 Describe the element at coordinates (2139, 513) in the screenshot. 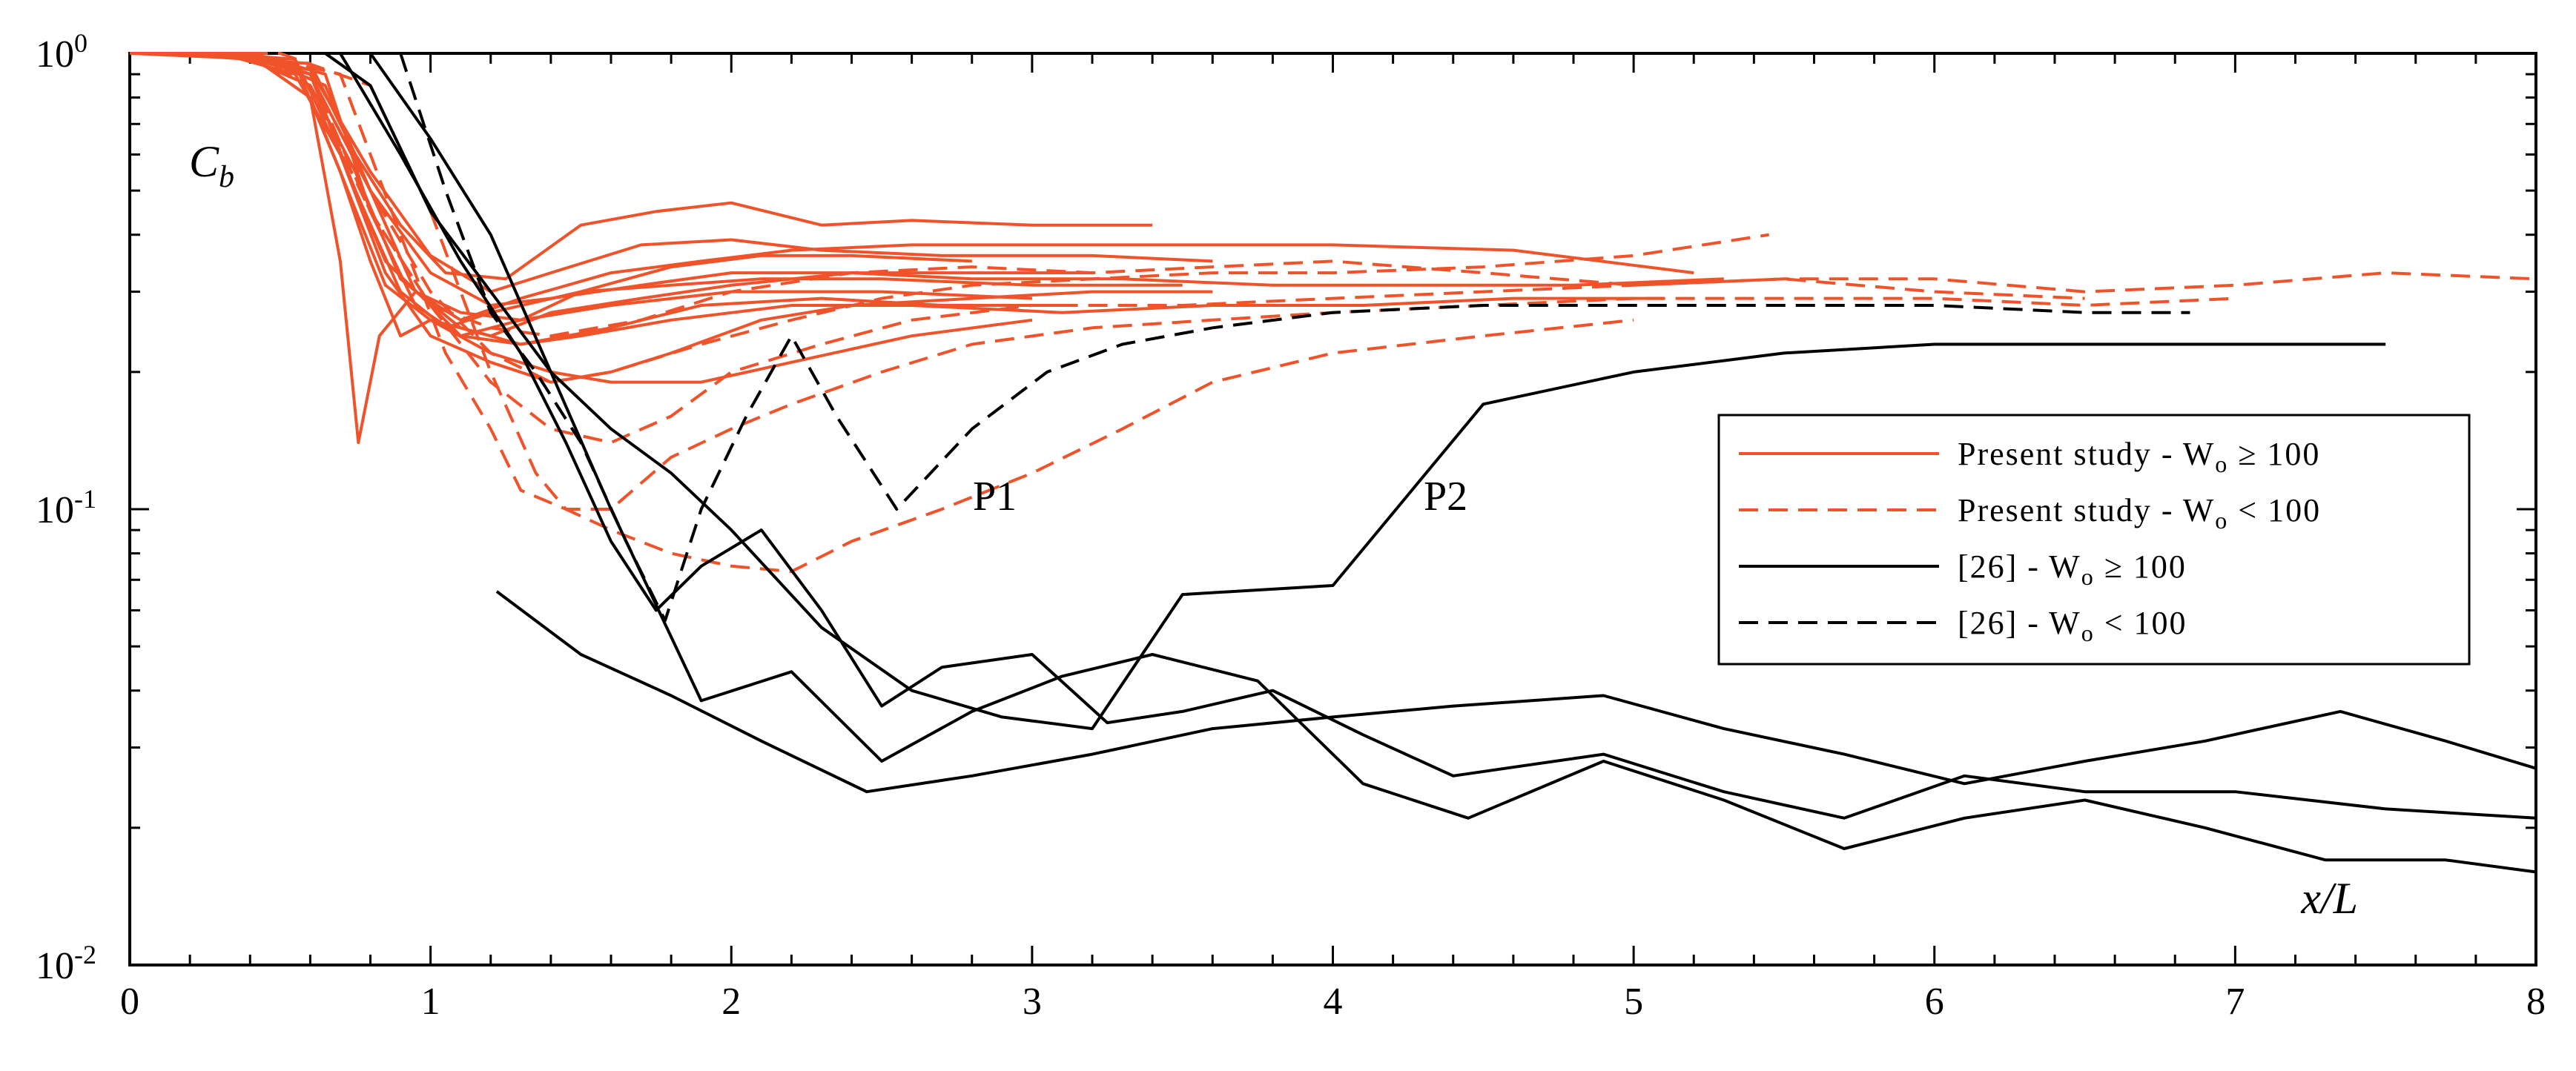

I see `legend-label-1: Present study - Wo < 100` at that location.